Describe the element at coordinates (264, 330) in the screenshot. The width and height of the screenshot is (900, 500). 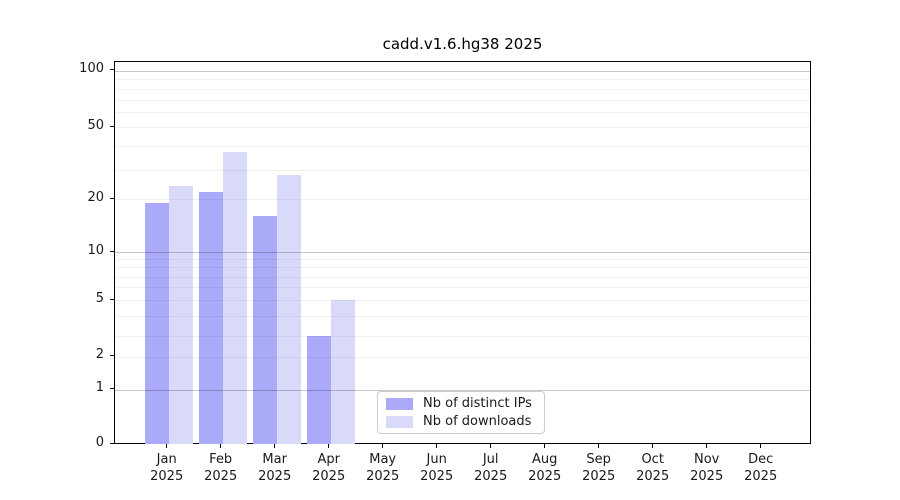
I see `bar-mar-distinct-ips` at that location.